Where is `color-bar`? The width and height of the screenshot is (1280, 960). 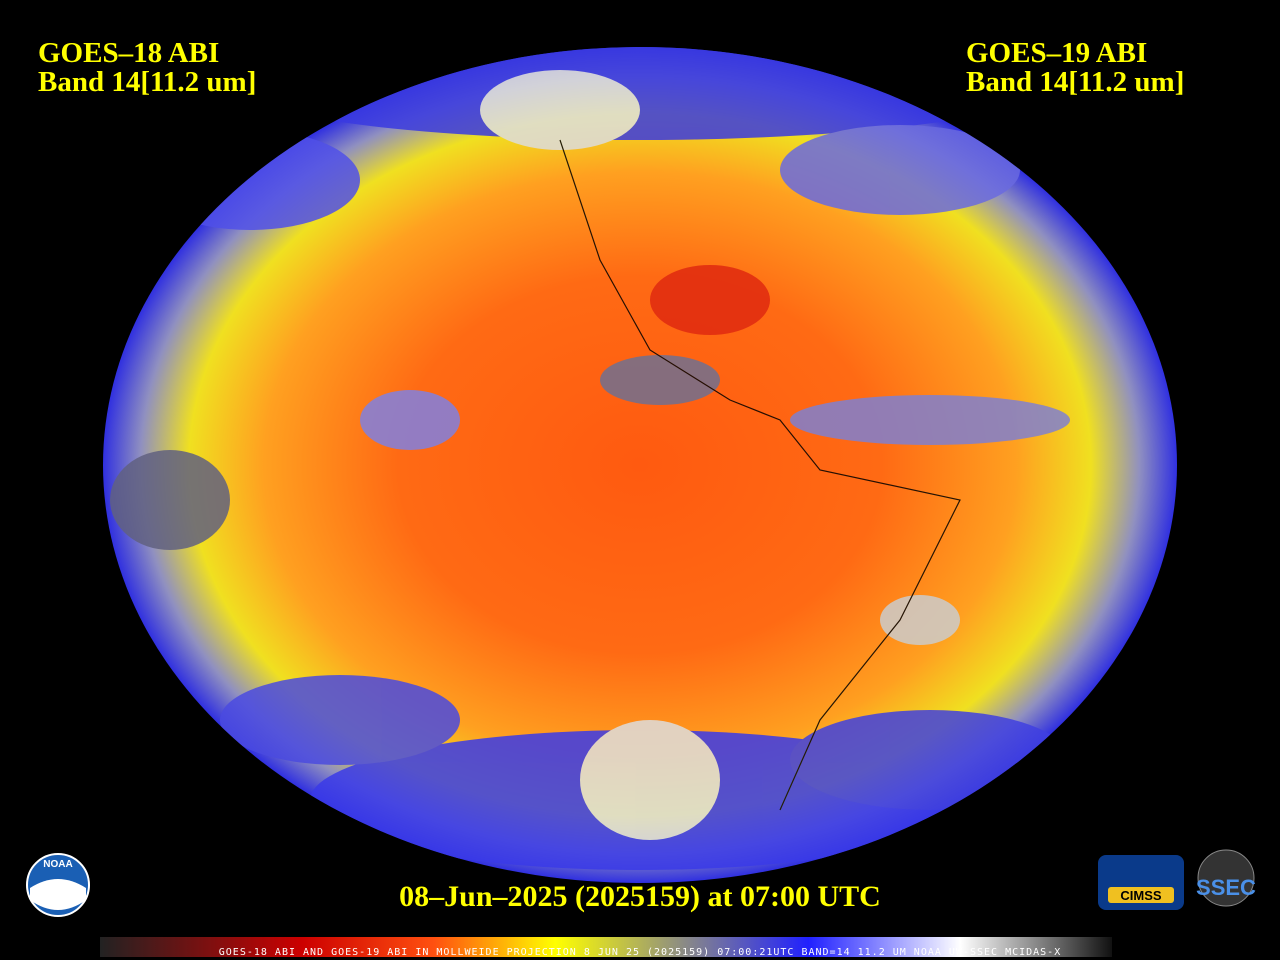 color-bar is located at coordinates (606, 947).